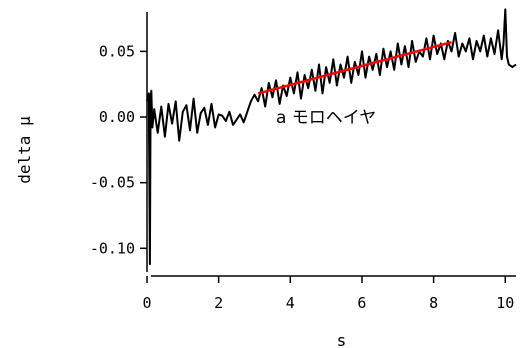  What do you see at coordinates (361, 303) in the screenshot?
I see `x-tick-label: 6` at bounding box center [361, 303].